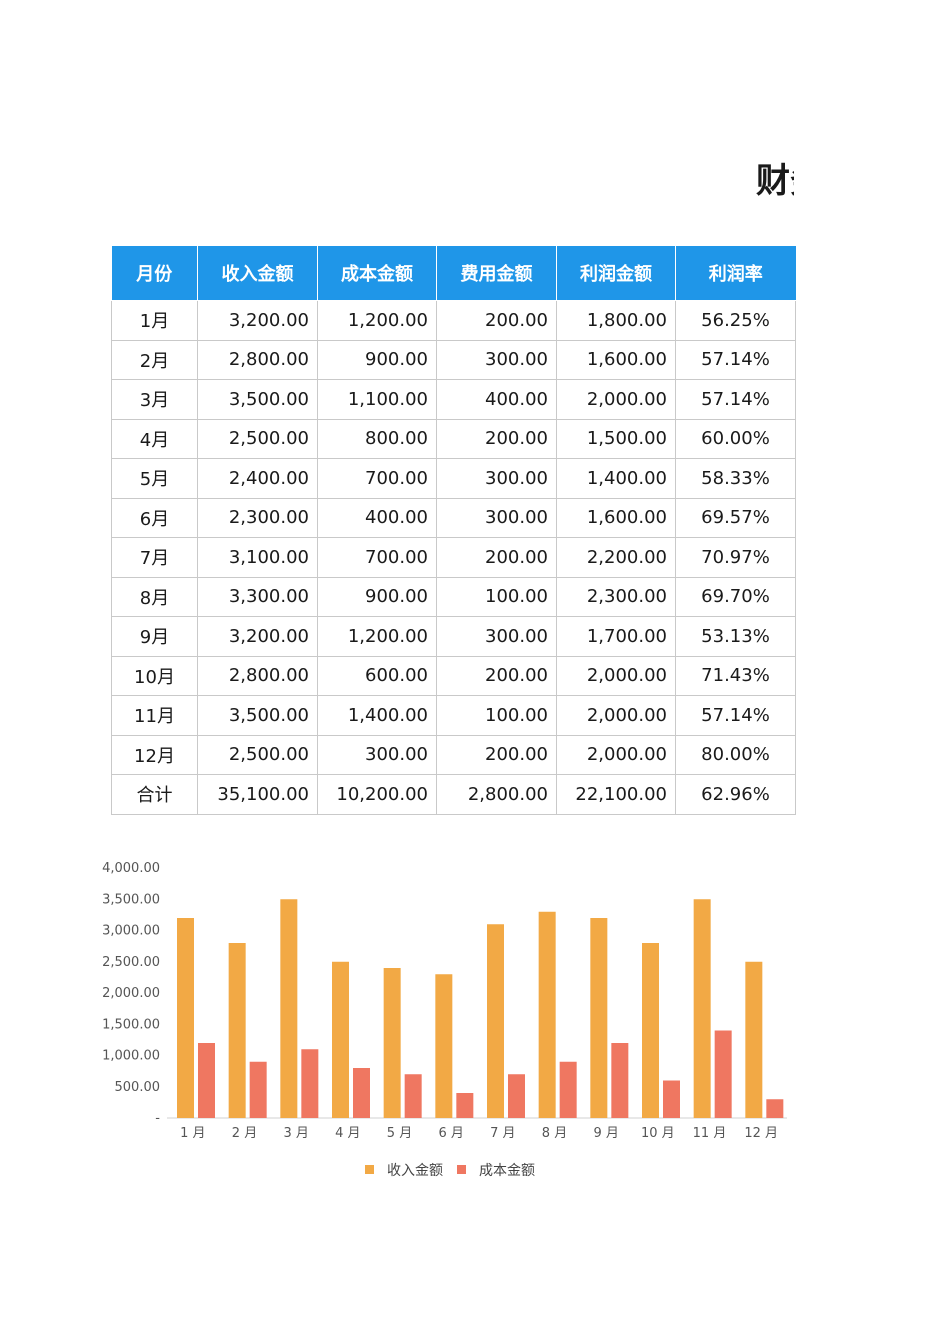 This screenshot has width=950, height=1344. What do you see at coordinates (496, 794) in the screenshot?
I see `expense-cell: 2,800.00` at bounding box center [496, 794].